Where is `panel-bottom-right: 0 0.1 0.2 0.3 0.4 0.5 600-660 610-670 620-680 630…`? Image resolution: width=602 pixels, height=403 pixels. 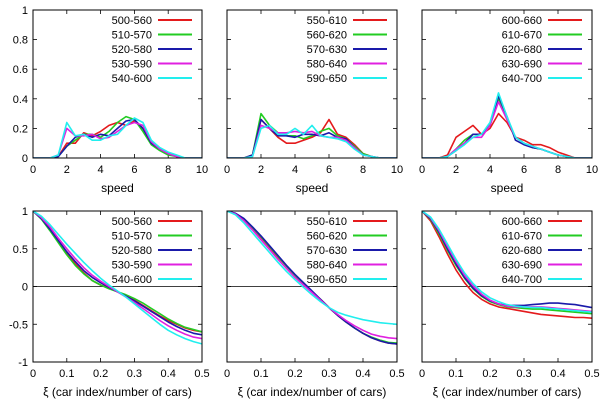
panel-bottom-right: 0 0.1 0.2 0.3 0.4 0.5 600-660 610-670 620-680 630… is located at coordinates (509, 304).